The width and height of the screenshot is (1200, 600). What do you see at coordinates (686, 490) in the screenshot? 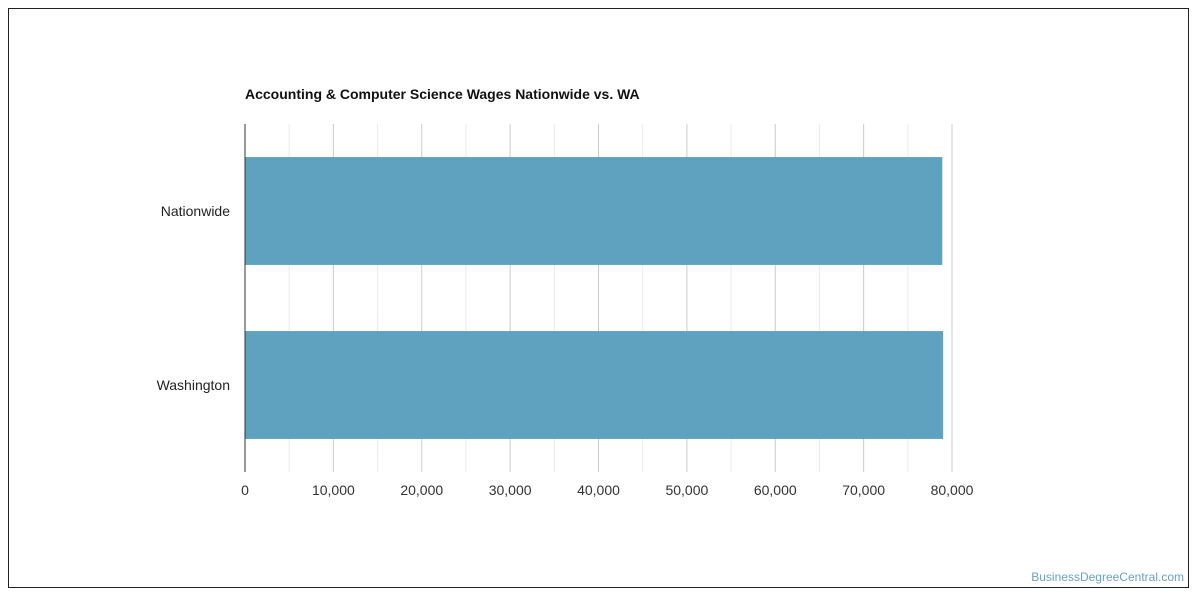
I see `x-tick-label: 50,000` at bounding box center [686, 490].